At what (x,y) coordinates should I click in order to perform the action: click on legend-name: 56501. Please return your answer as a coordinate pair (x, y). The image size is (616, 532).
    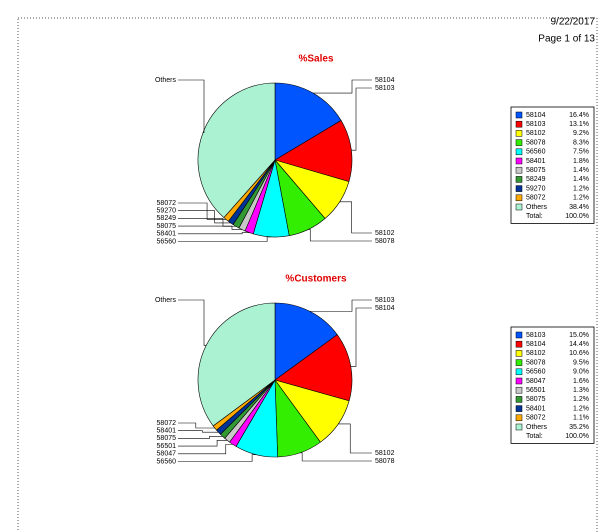
    Looking at the image, I should click on (536, 390).